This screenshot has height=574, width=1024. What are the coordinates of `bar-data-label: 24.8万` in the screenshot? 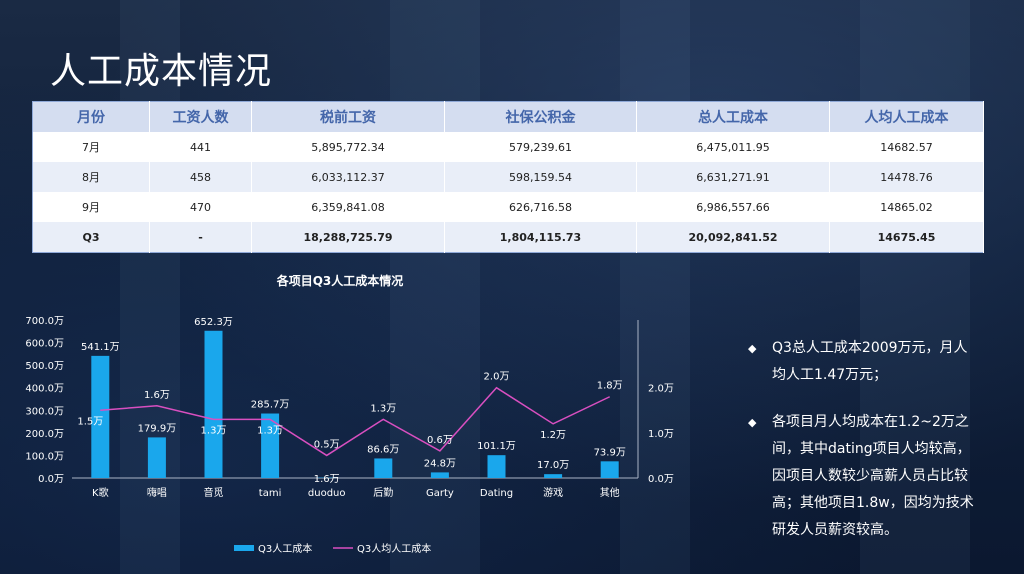 It's located at (440, 463).